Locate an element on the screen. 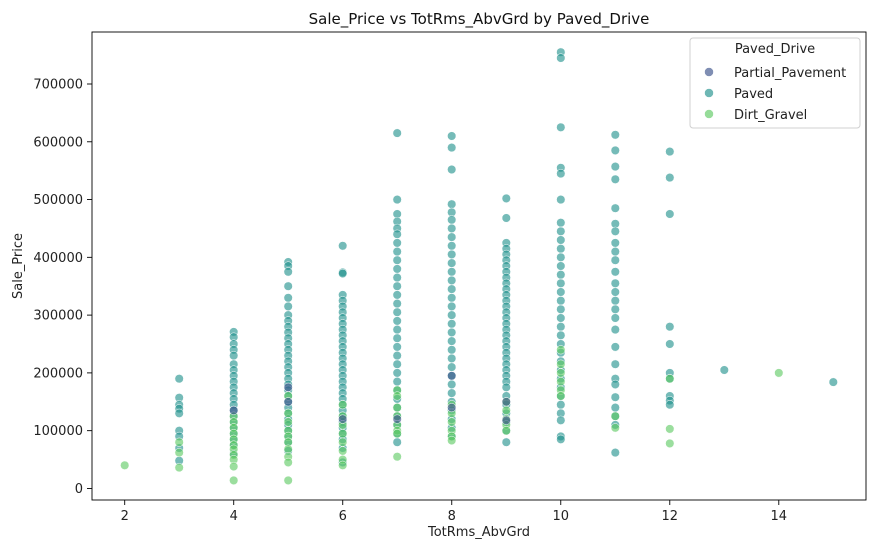 This screenshot has height=547, width=877. x-tick-label: 2 is located at coordinates (125, 516).